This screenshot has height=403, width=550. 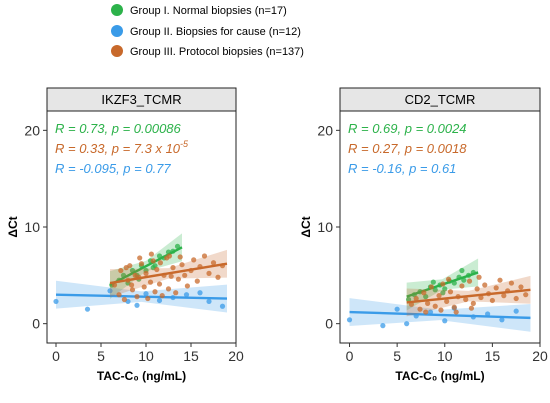 What do you see at coordinates (435, 128) in the screenshot?
I see `annotation-p: p = 0.0024` at bounding box center [435, 128].